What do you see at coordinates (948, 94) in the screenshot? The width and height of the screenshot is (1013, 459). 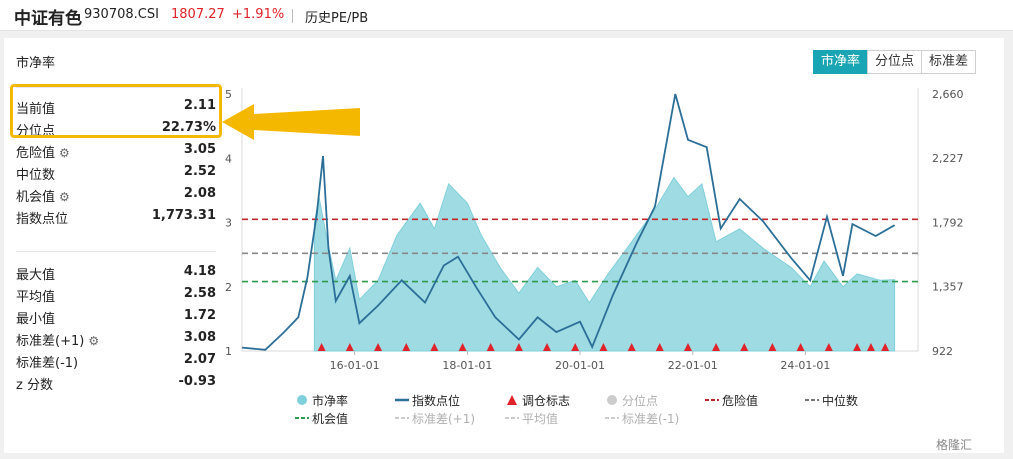 I see `y-tick-right-label: 2,660` at bounding box center [948, 94].